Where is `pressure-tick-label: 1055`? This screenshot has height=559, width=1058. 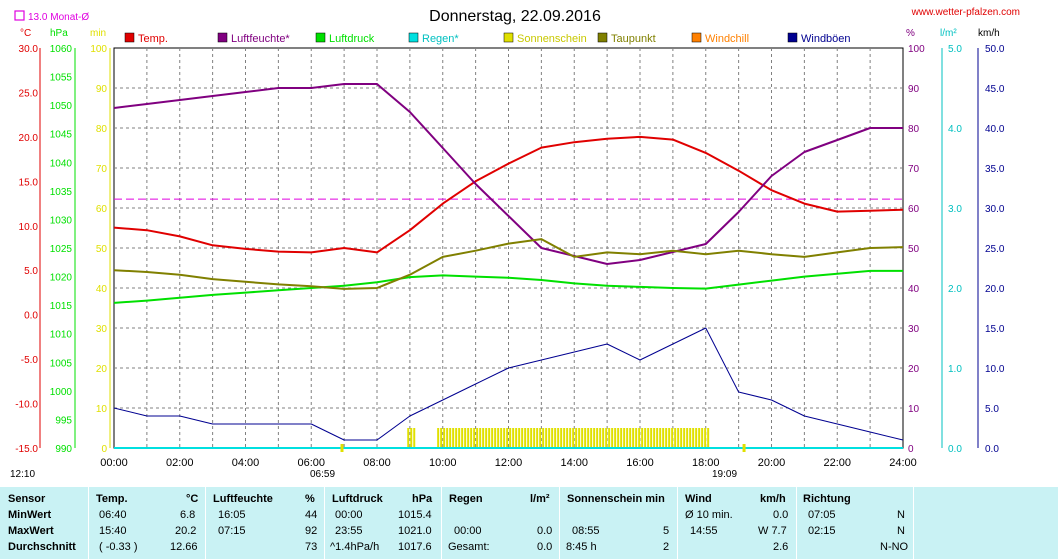
pressure-tick-label: 1055 is located at coordinates (61, 78).